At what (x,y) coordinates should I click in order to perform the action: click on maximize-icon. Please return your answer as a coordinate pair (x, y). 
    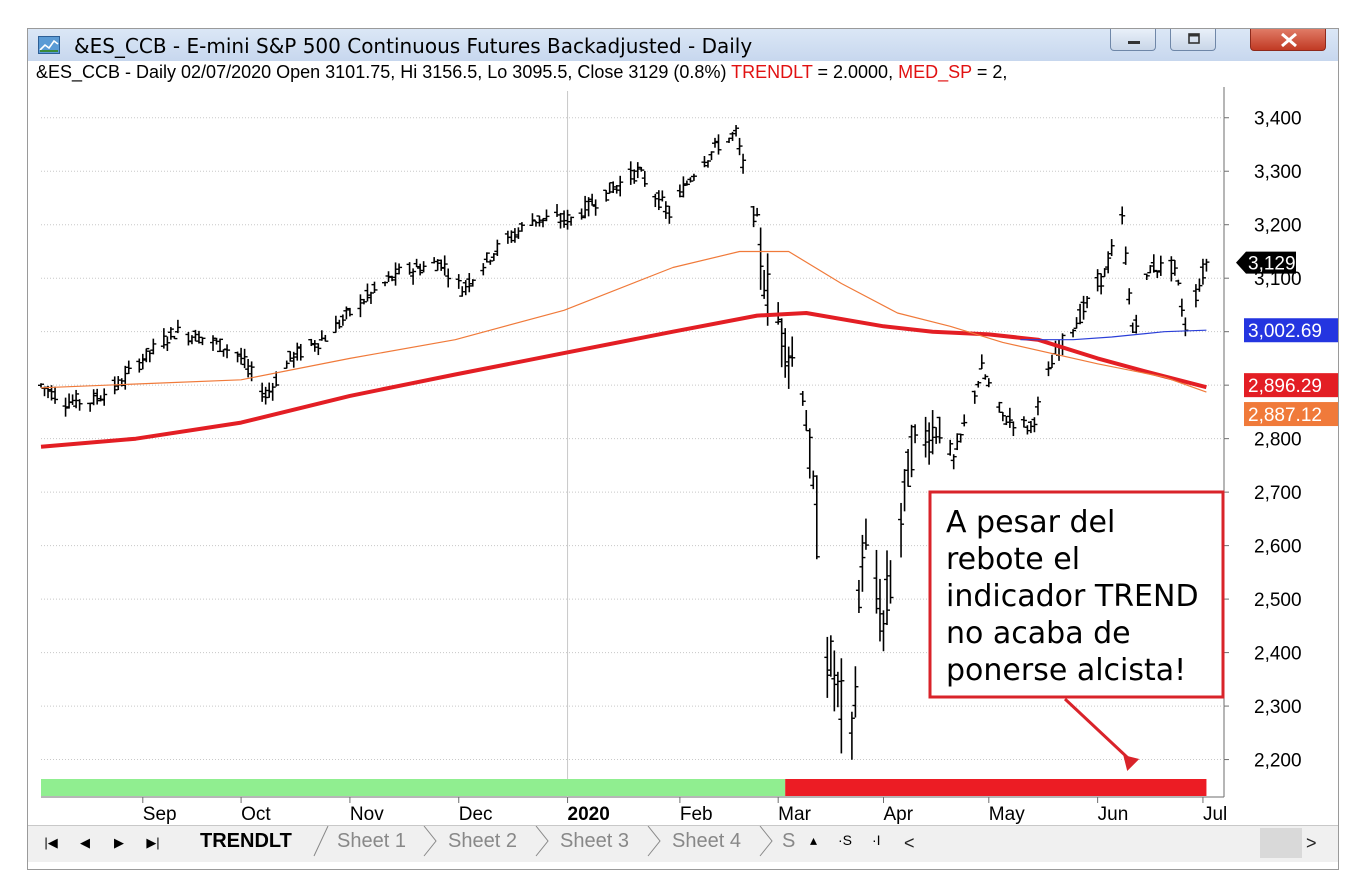
    Looking at the image, I should click on (1194, 38).